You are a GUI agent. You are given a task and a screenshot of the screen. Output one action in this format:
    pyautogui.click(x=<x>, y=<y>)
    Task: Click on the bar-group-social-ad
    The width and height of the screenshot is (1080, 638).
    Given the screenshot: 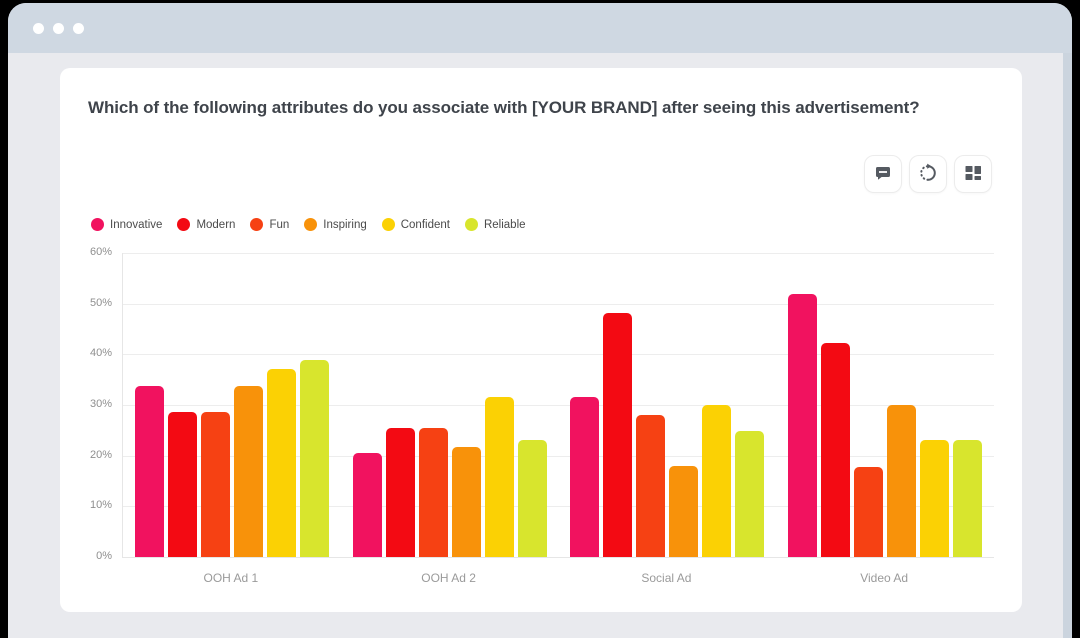 What is the action you would take?
    pyautogui.click(x=668, y=405)
    